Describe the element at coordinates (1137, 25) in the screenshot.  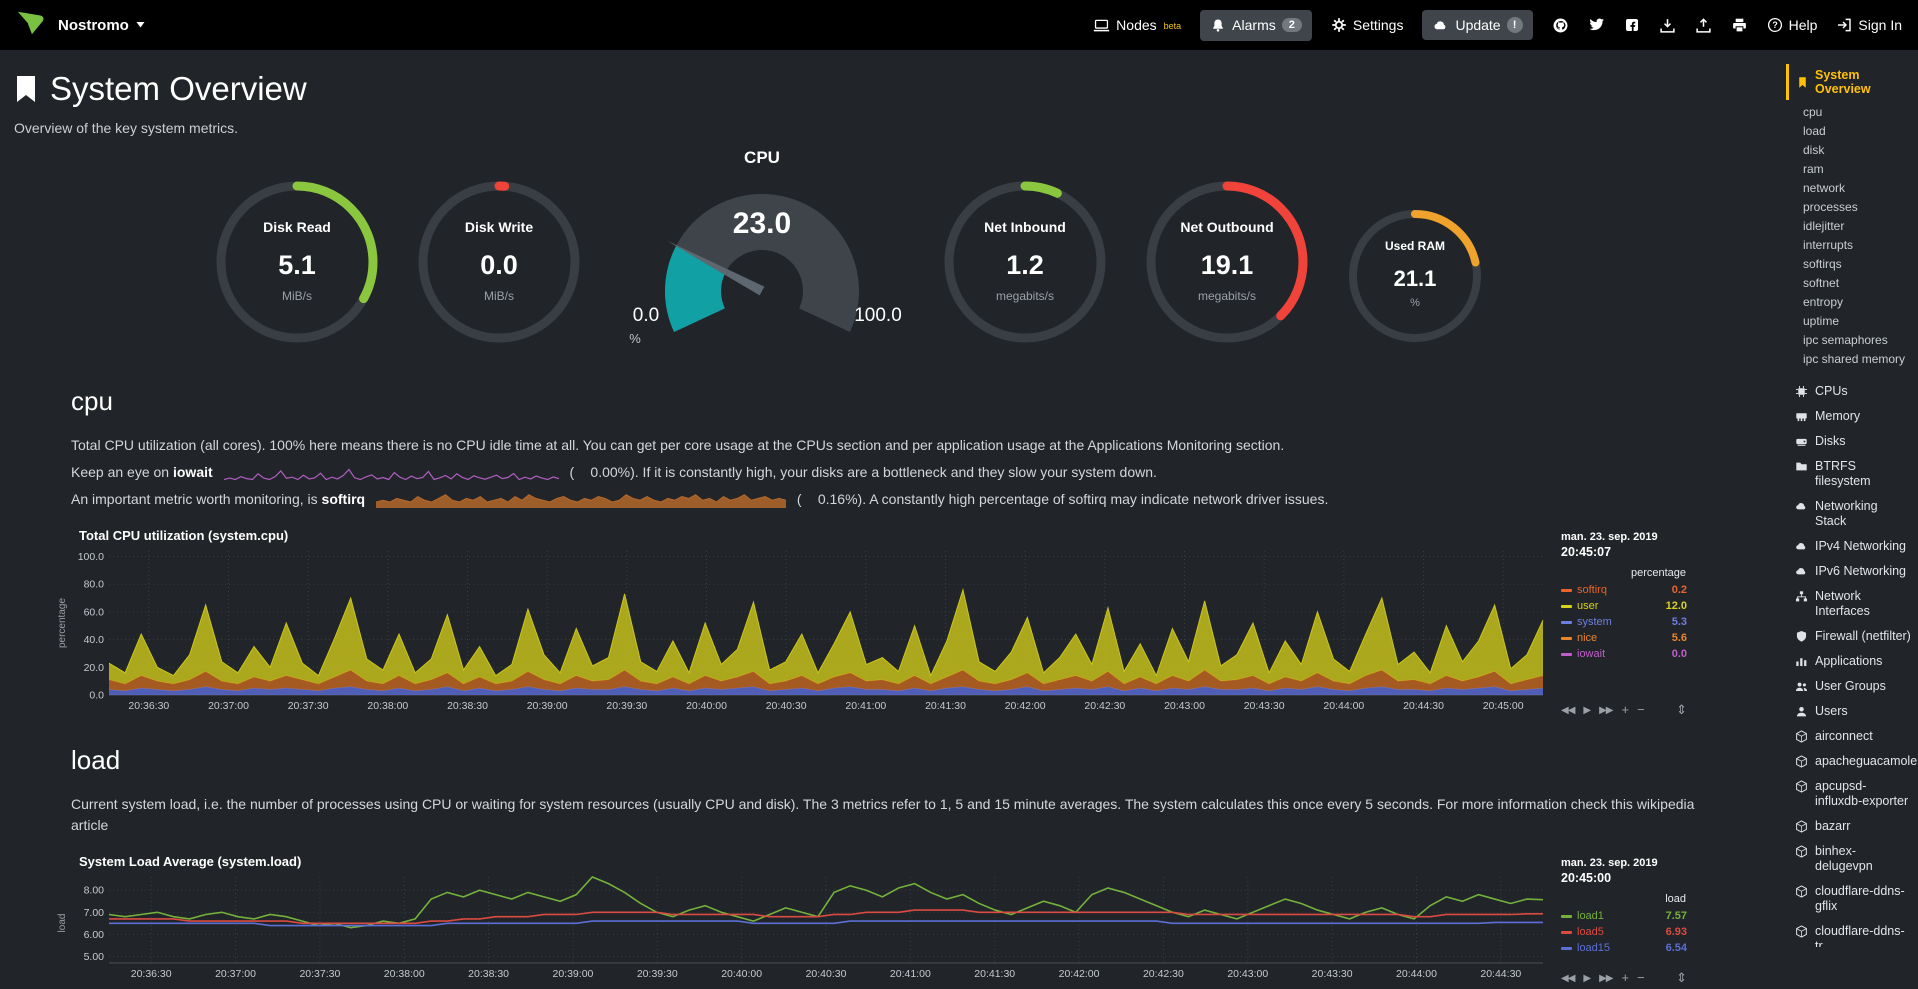
I see `nodes-button: Nodes beta` at that location.